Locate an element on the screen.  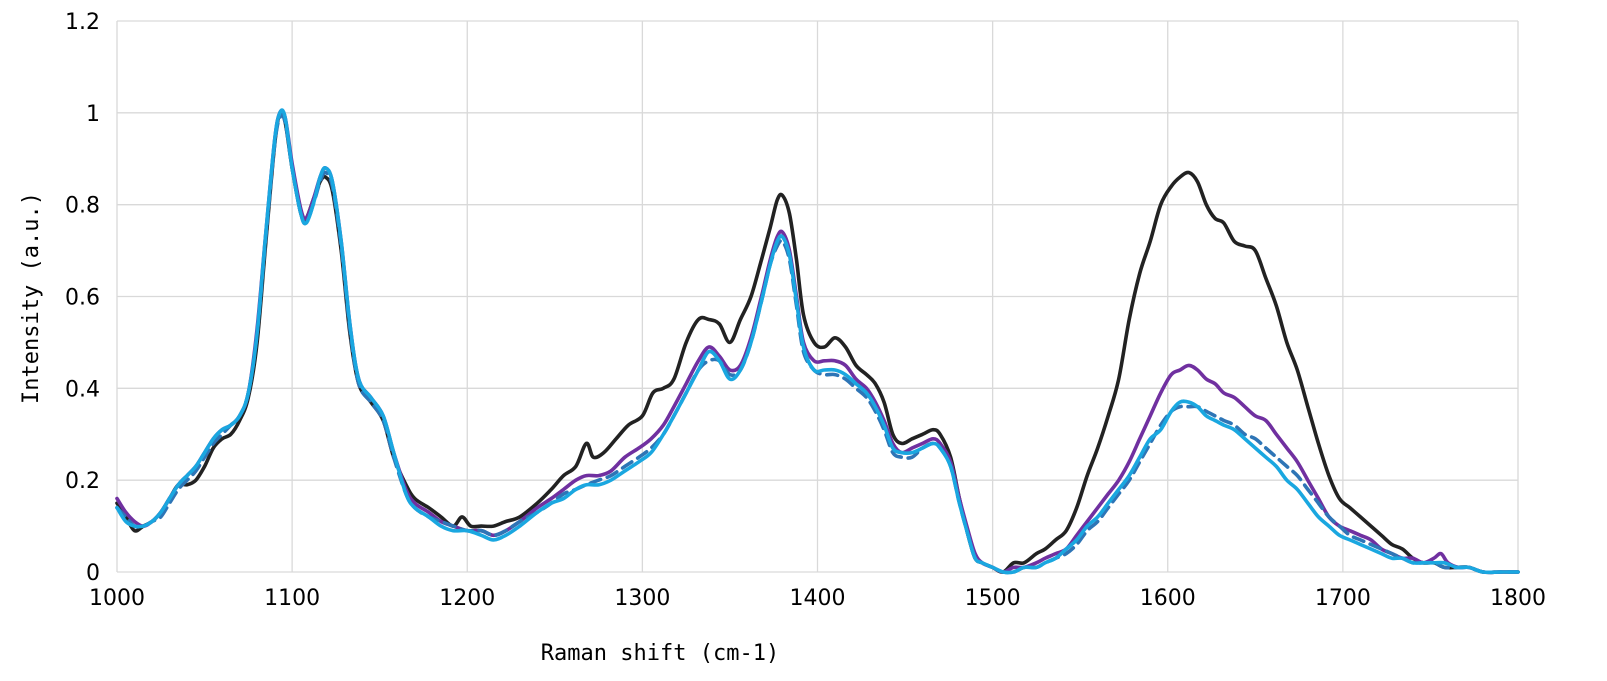
y-tick-label: 0.8 is located at coordinates (82, 206).